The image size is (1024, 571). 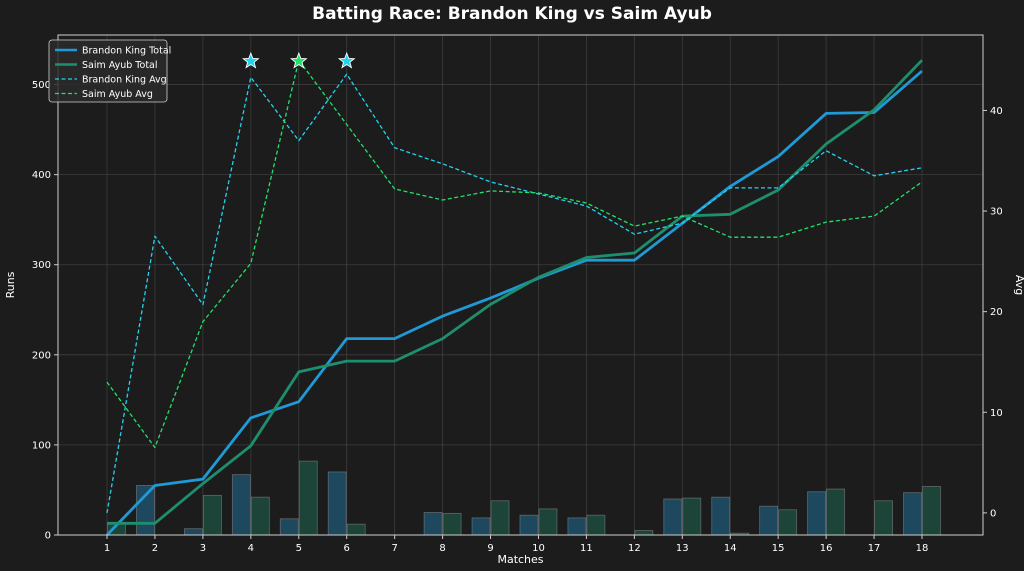 I want to click on y-tick-label: 300, so click(x=41, y=265).